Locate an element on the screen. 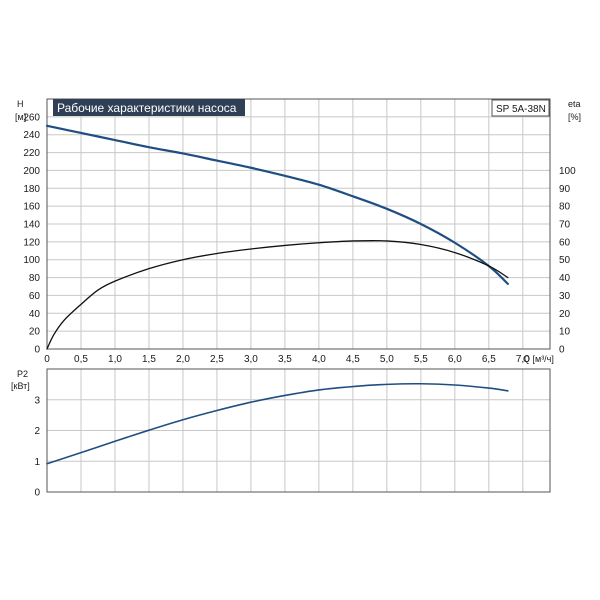 The image size is (600, 600). y2-tick-label: 80 is located at coordinates (565, 207).